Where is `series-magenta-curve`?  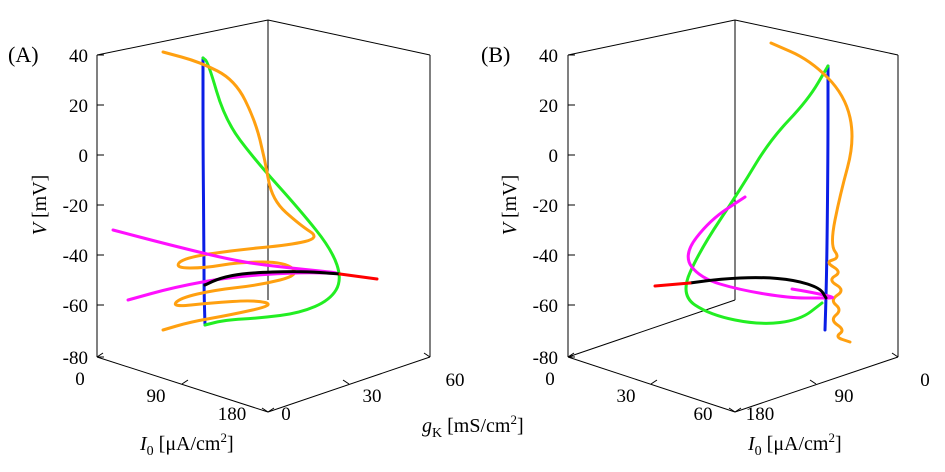 series-magenta-curve is located at coordinates (760, 247).